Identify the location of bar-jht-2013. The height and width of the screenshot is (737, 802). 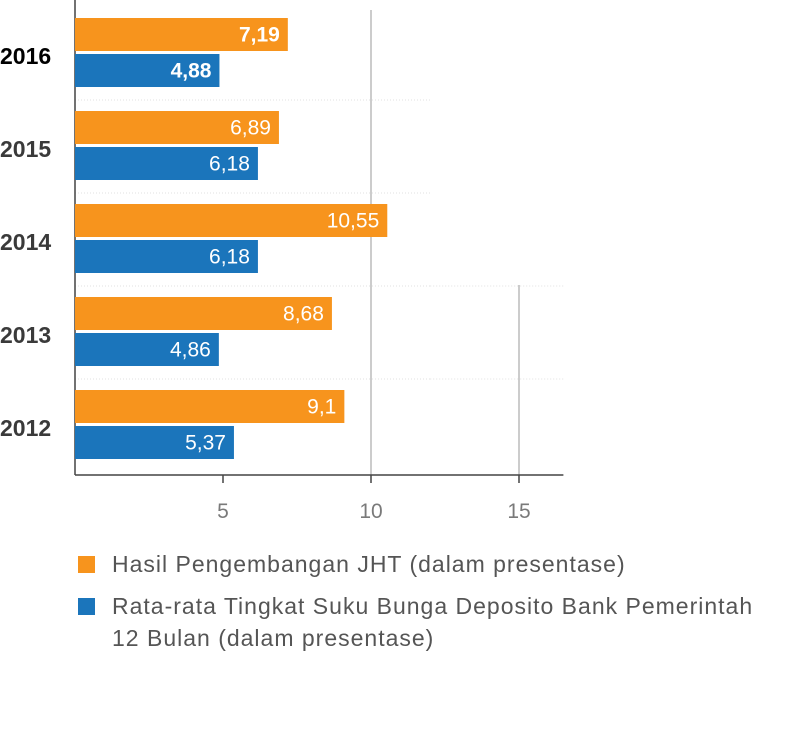
(203, 313).